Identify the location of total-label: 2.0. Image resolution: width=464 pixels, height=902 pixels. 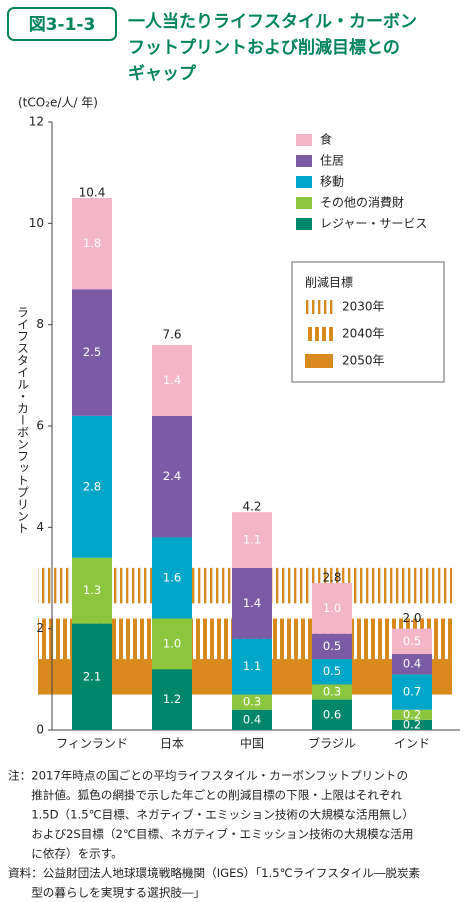
(411, 618).